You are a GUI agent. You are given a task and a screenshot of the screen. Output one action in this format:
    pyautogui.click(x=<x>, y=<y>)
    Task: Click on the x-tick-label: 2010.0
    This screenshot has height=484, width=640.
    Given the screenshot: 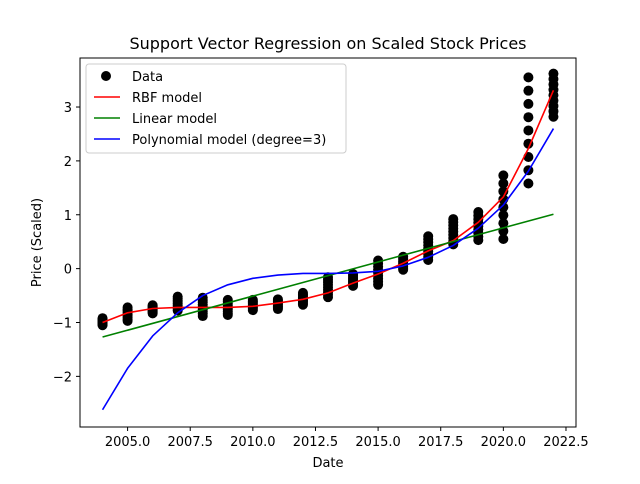 What is the action you would take?
    pyautogui.click(x=253, y=442)
    